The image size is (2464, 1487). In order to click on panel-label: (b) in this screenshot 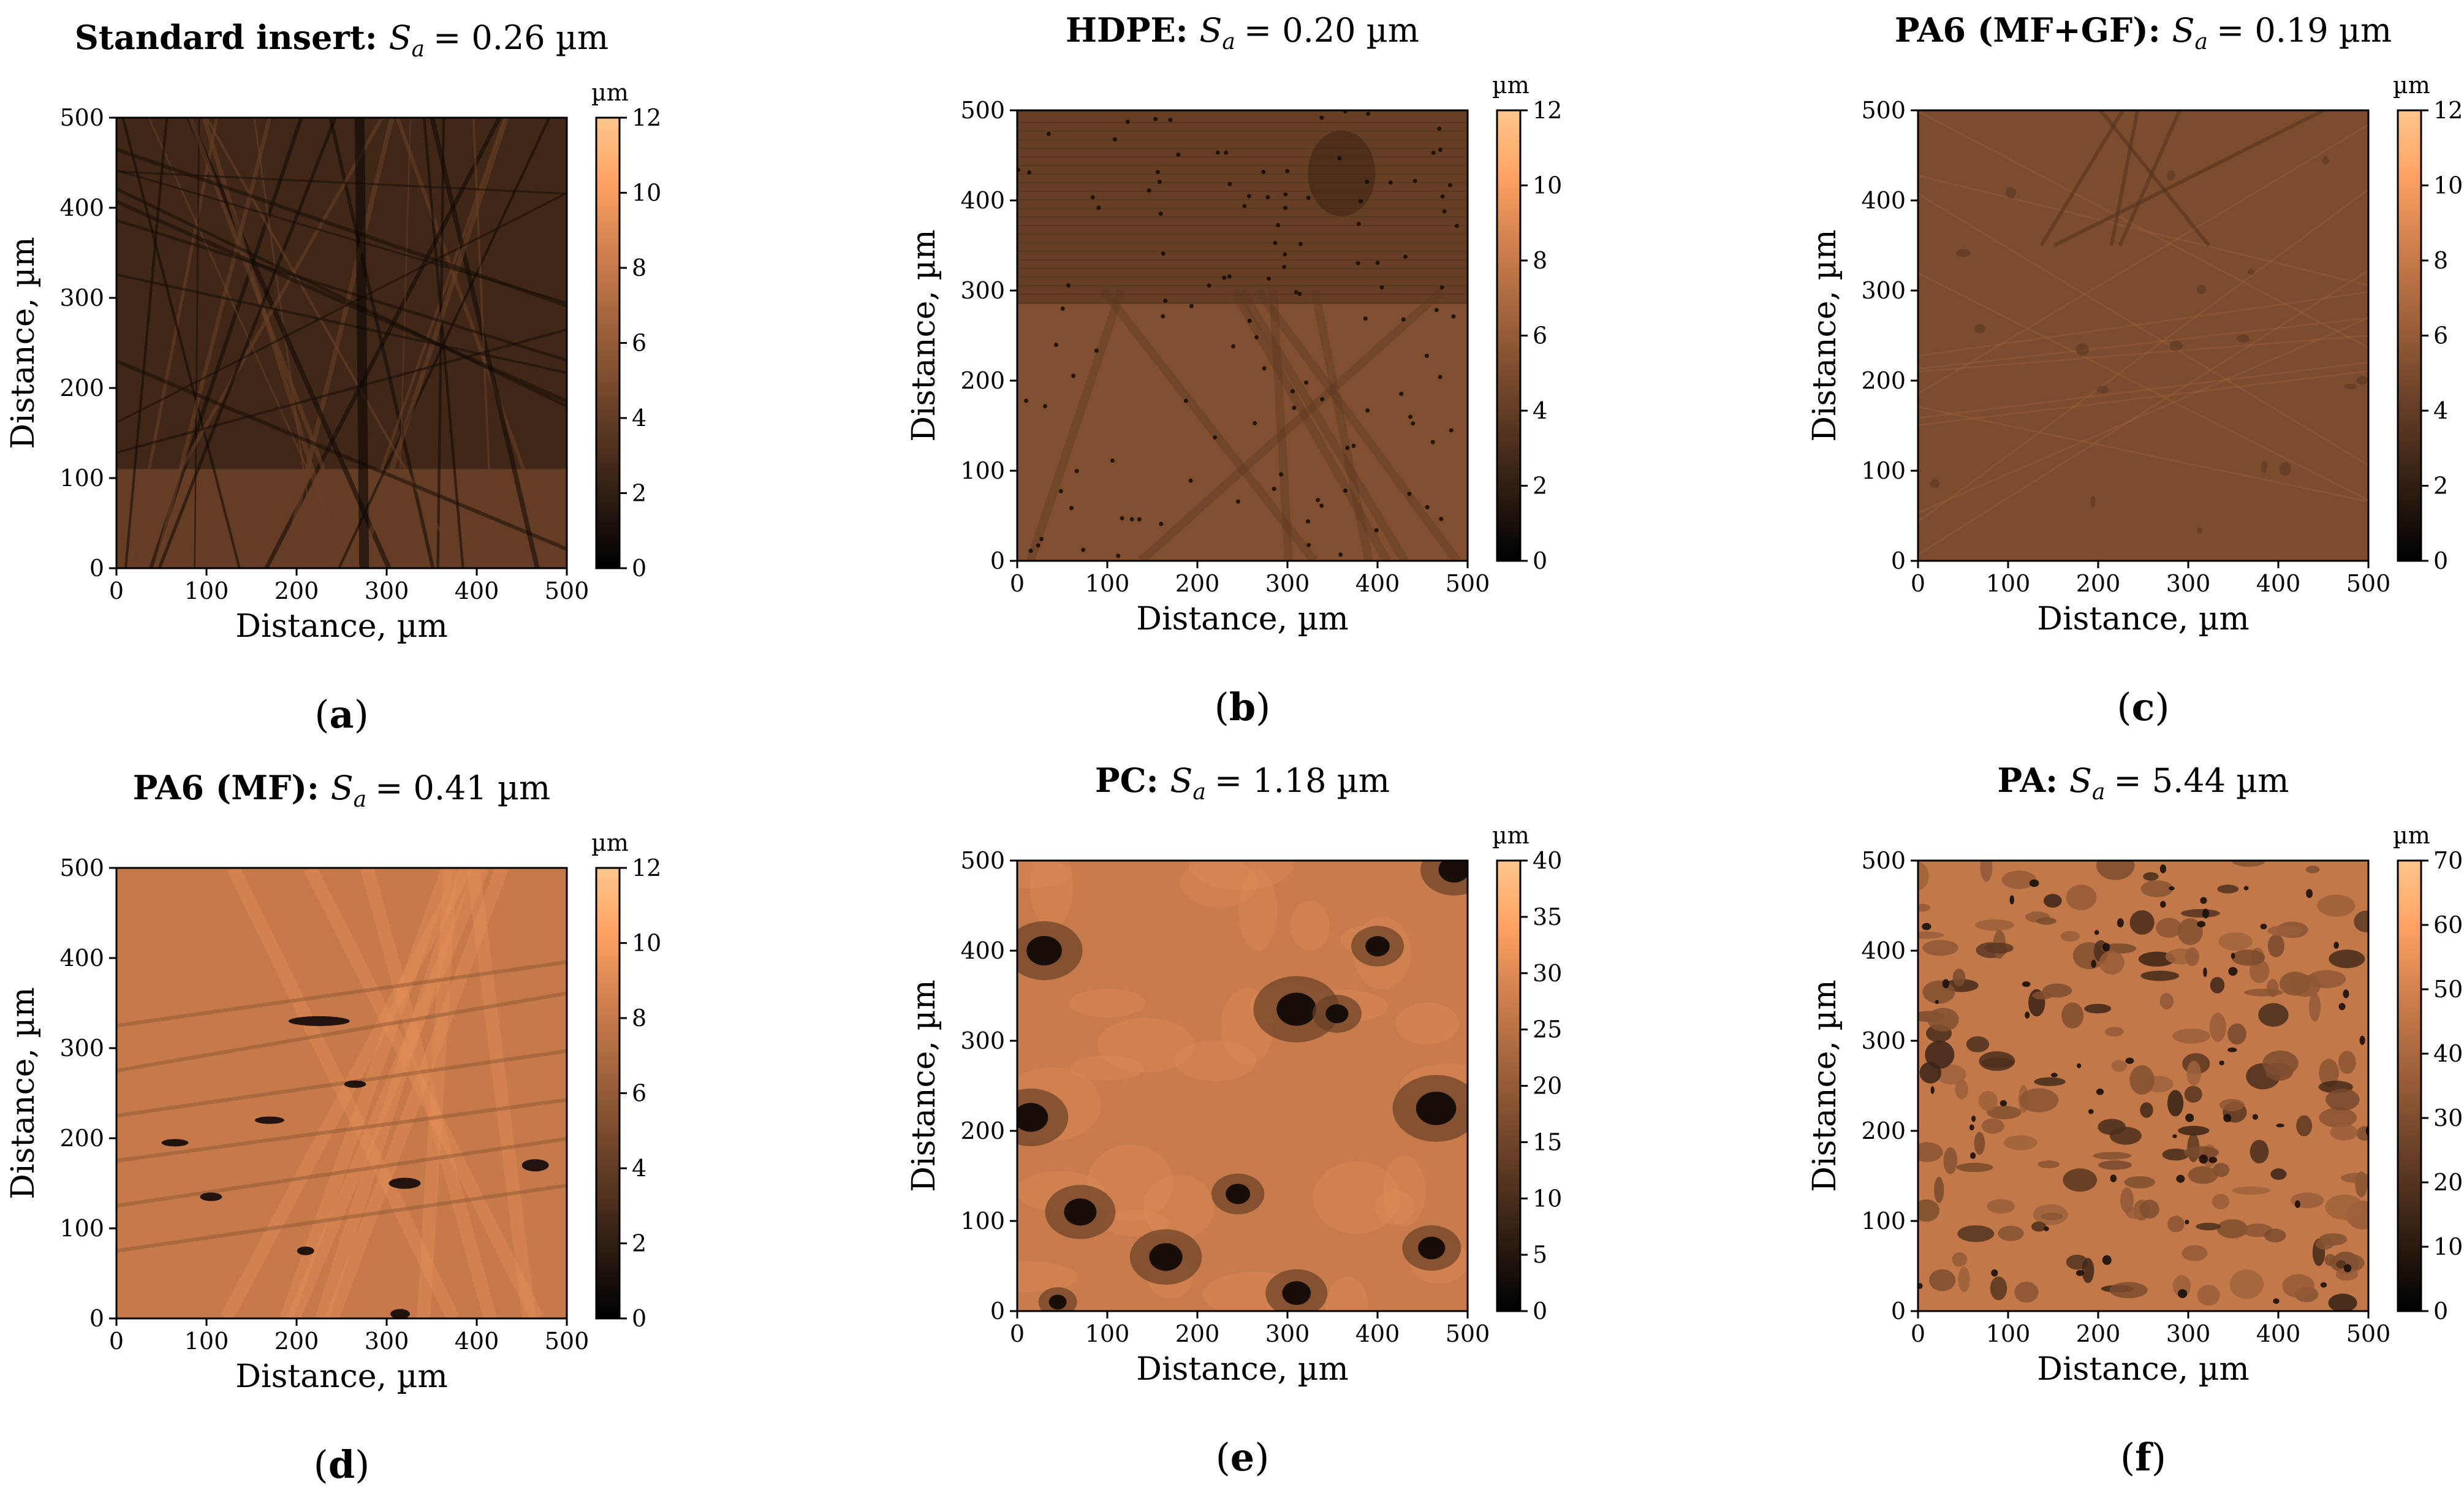, I will do `click(1243, 707)`.